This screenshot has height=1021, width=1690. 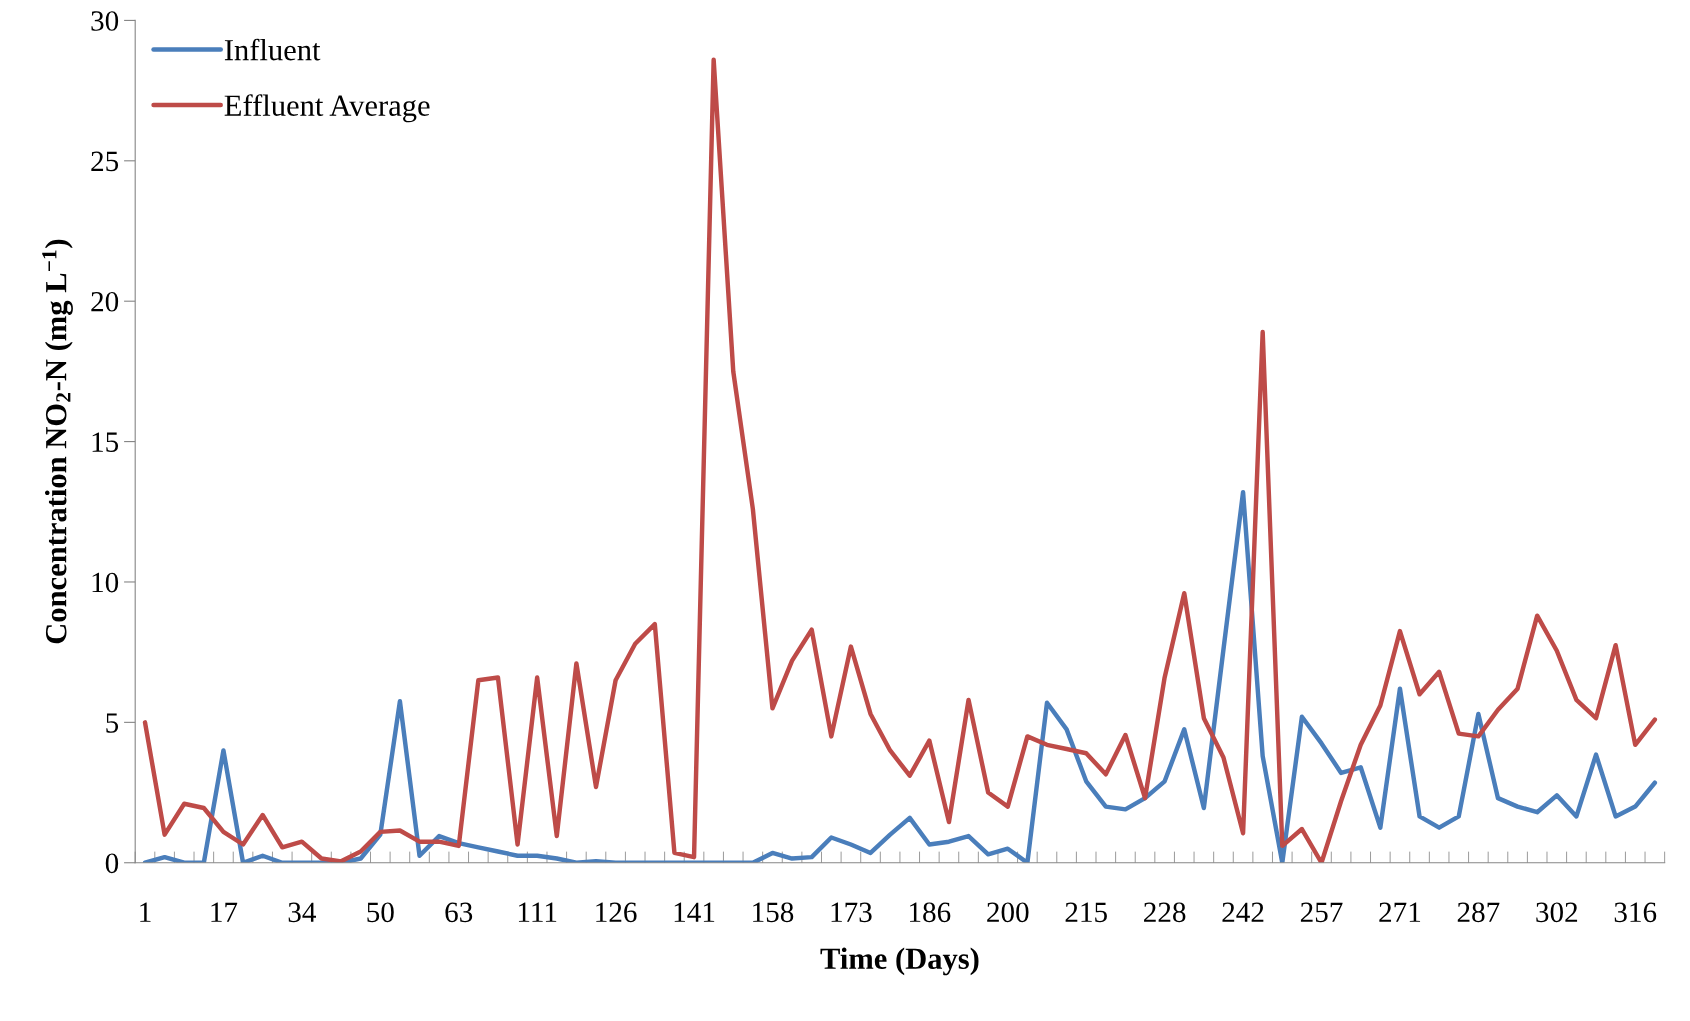 What do you see at coordinates (105, 301) in the screenshot?
I see `y-tick-label: 20` at bounding box center [105, 301].